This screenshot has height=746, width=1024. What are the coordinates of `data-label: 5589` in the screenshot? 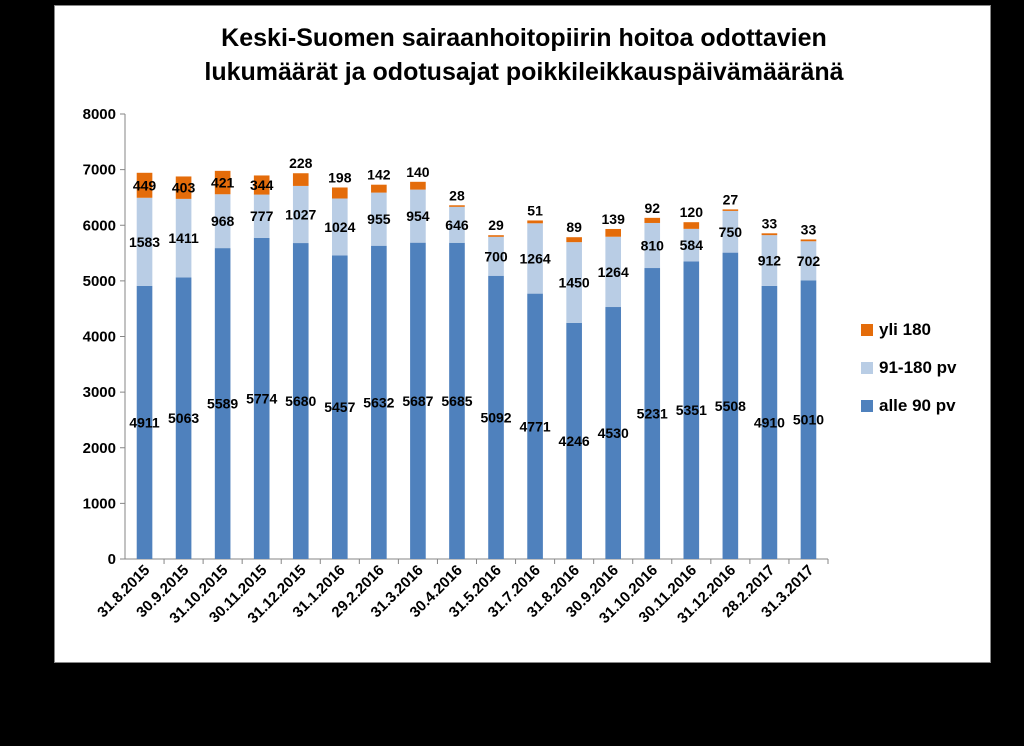 It's located at (222, 404).